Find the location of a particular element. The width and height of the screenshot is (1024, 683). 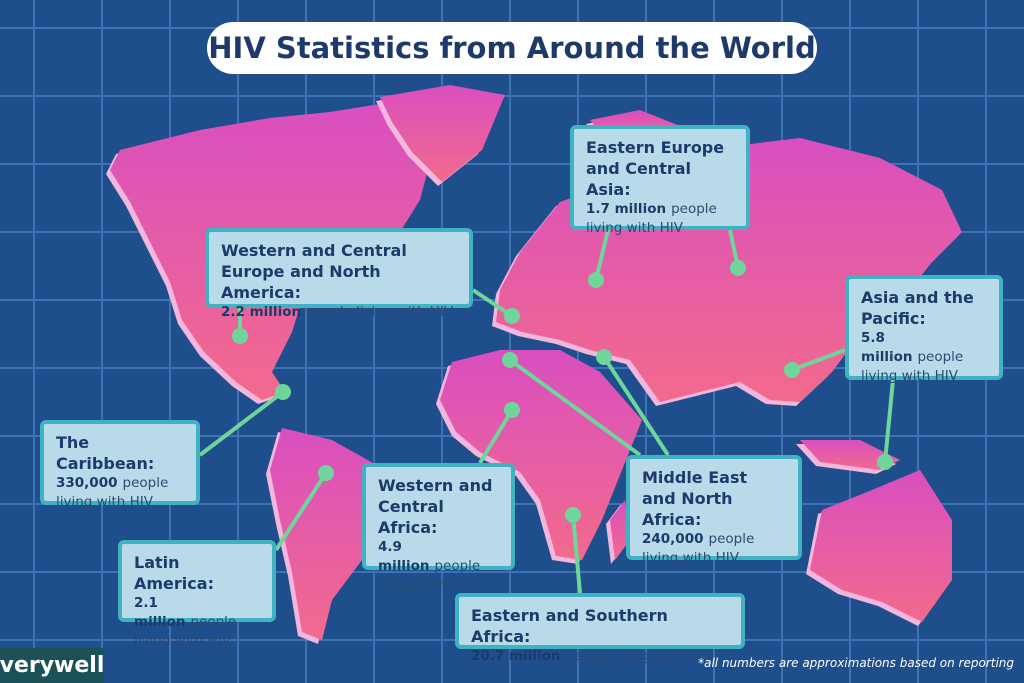

region-stat: 2.2 million people living with HIV is located at coordinates (339, 312).